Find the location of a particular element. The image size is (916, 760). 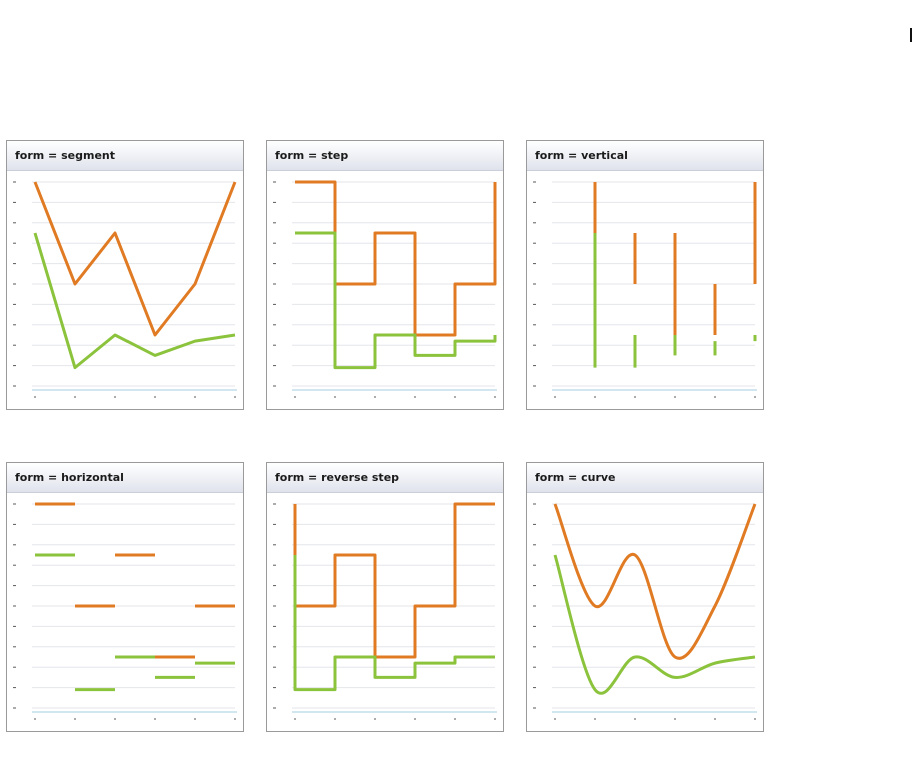

panel-header: form = curve is located at coordinates (645, 478).